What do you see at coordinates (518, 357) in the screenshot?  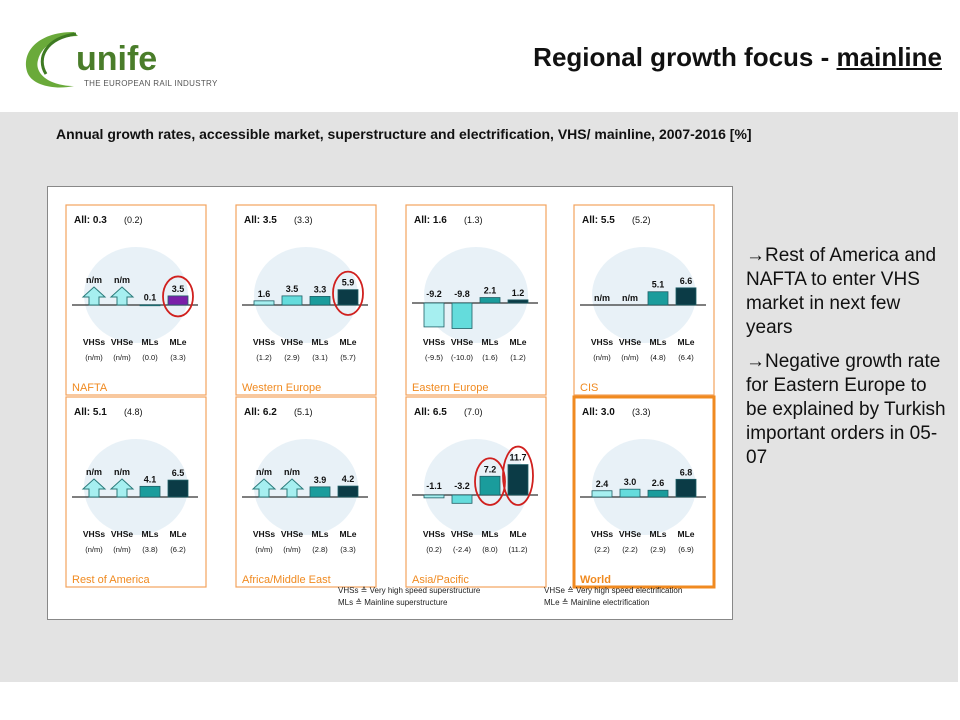 I see `category-paren-value: (1.2)` at bounding box center [518, 357].